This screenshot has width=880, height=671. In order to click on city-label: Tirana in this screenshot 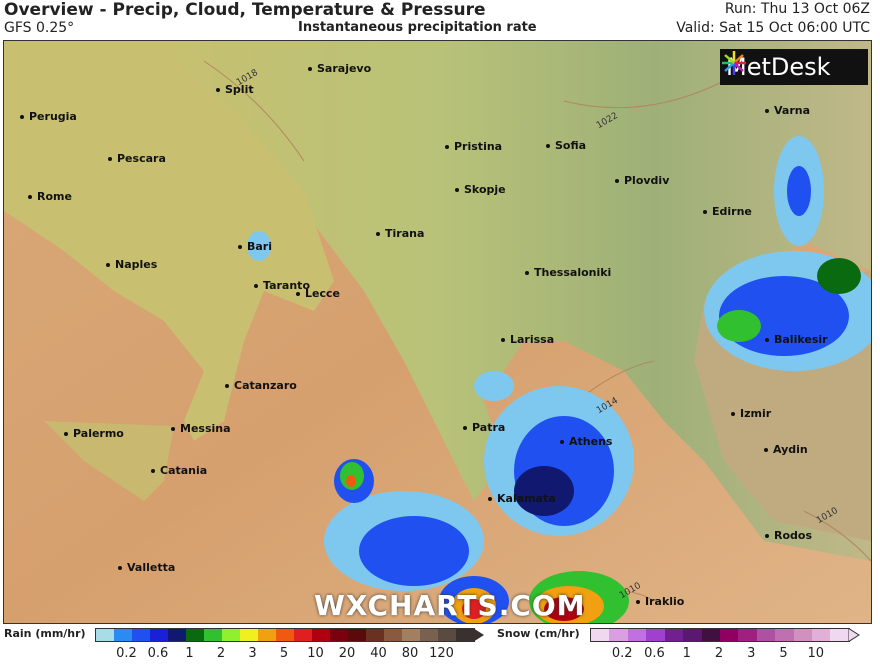, I will do `click(400, 233)`.